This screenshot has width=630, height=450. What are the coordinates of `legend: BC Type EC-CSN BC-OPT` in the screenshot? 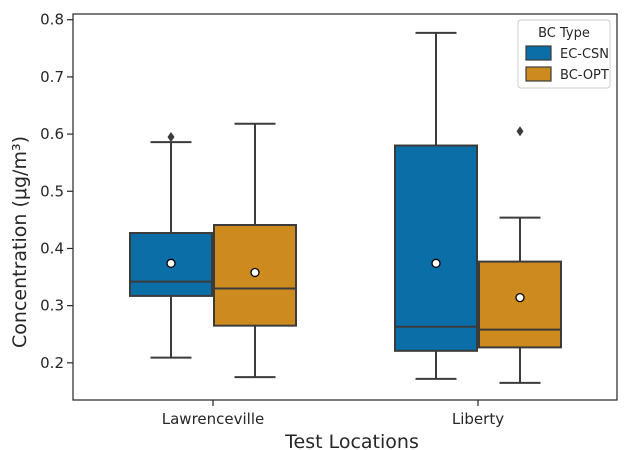 It's located at (564, 54).